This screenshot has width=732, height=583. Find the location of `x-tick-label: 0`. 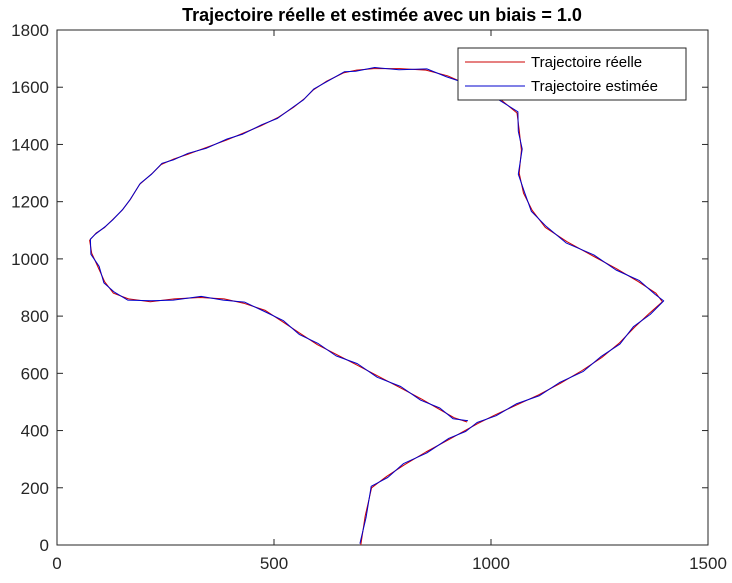

x-tick-label: 0 is located at coordinates (56, 563).